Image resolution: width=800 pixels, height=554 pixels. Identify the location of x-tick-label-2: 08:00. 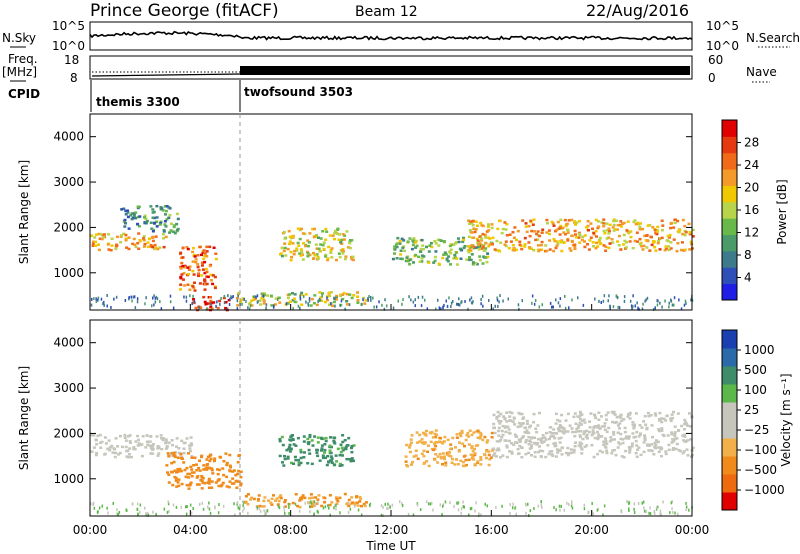
(290, 530).